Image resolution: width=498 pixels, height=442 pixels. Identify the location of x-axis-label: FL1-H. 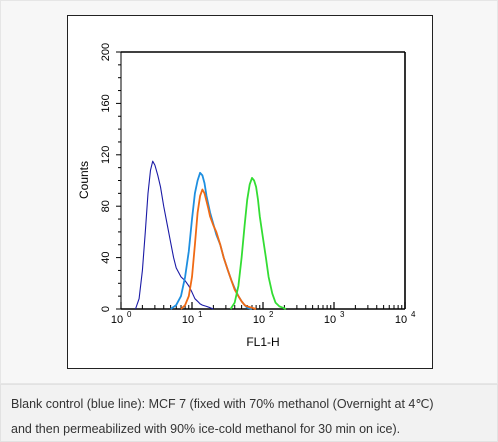
(262, 342).